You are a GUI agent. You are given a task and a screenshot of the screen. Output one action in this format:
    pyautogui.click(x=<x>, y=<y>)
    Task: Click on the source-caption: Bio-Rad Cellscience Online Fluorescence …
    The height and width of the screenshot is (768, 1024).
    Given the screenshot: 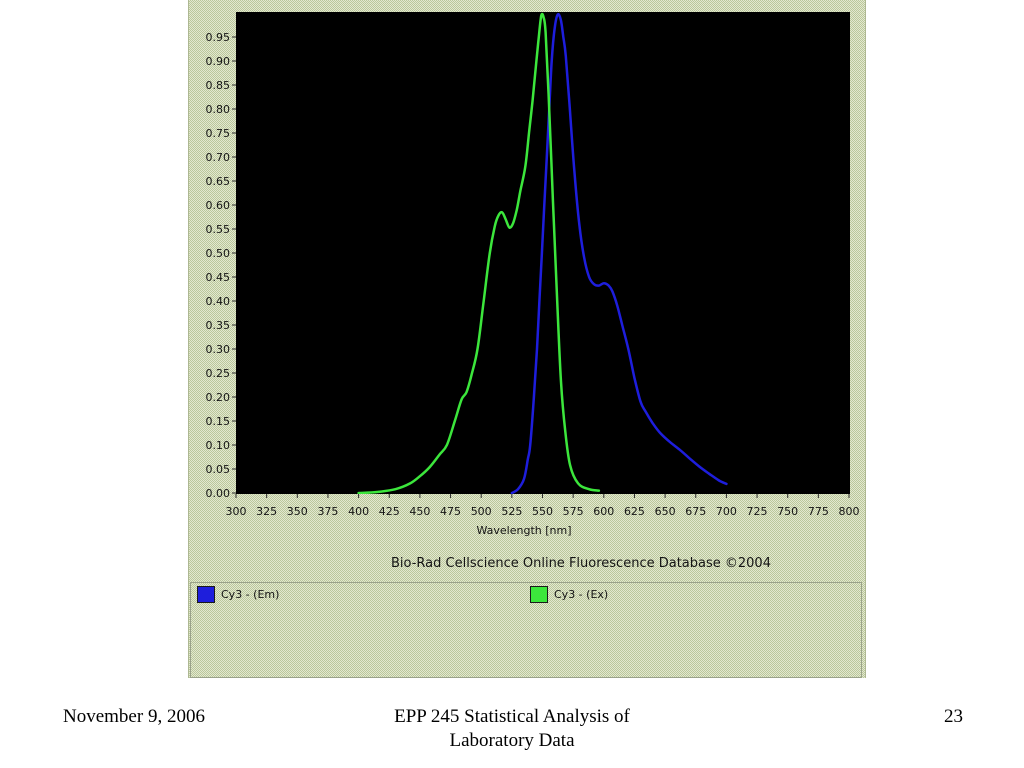 What is the action you would take?
    pyautogui.click(x=581, y=563)
    